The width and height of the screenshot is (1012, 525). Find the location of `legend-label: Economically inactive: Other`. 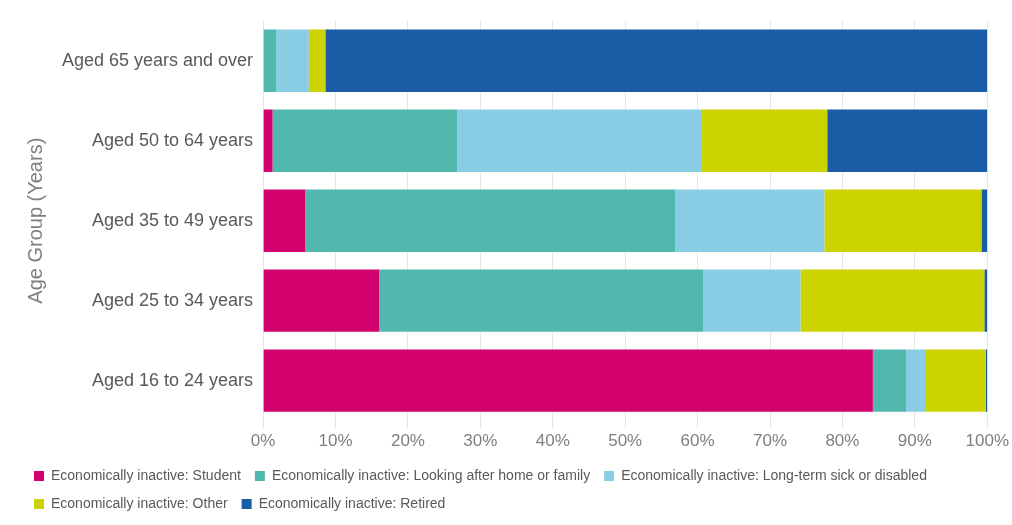

legend-label: Economically inactive: Other is located at coordinates (139, 502).